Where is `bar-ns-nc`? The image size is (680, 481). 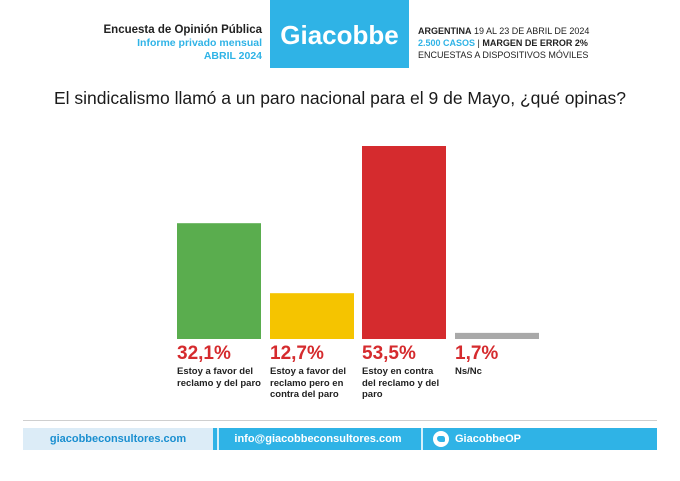 bar-ns-nc is located at coordinates (497, 335).